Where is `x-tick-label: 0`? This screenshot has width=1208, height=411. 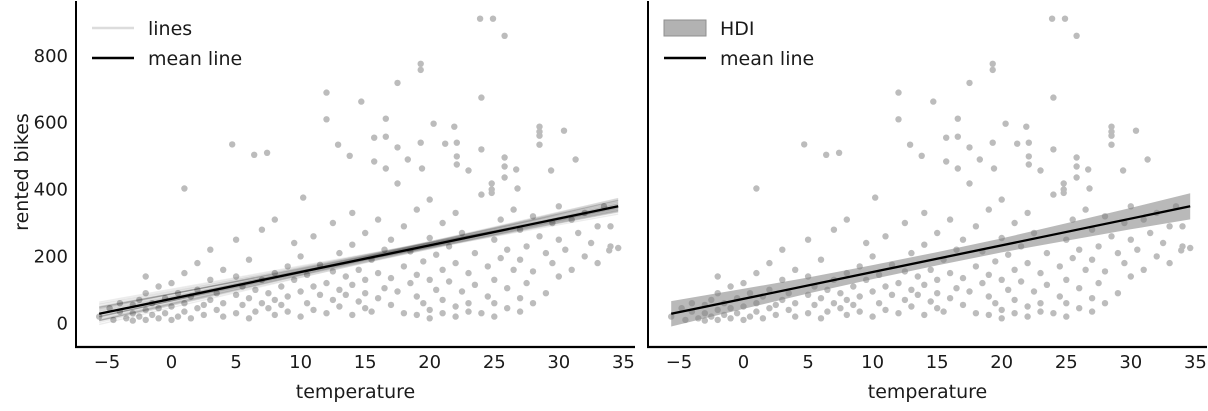 x-tick-label: 0 is located at coordinates (171, 362).